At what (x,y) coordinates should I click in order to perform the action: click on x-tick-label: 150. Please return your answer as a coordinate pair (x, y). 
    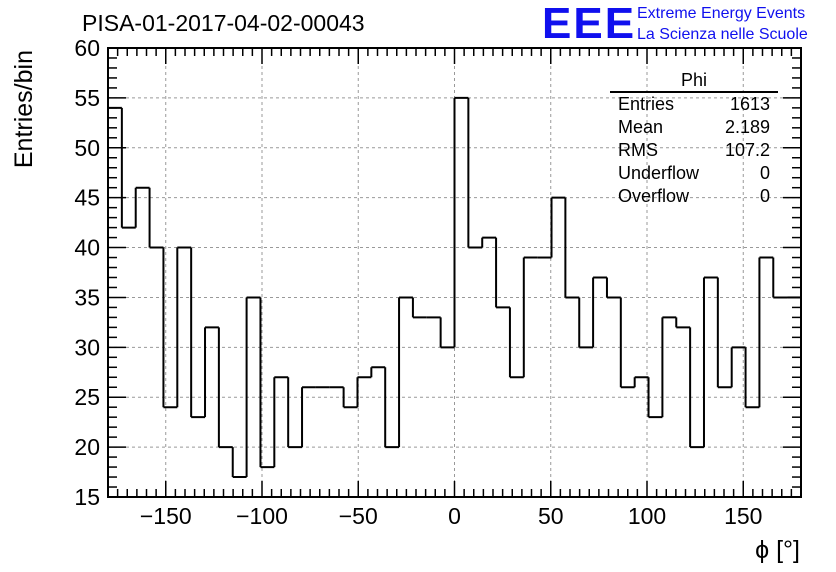
    Looking at the image, I should click on (743, 516).